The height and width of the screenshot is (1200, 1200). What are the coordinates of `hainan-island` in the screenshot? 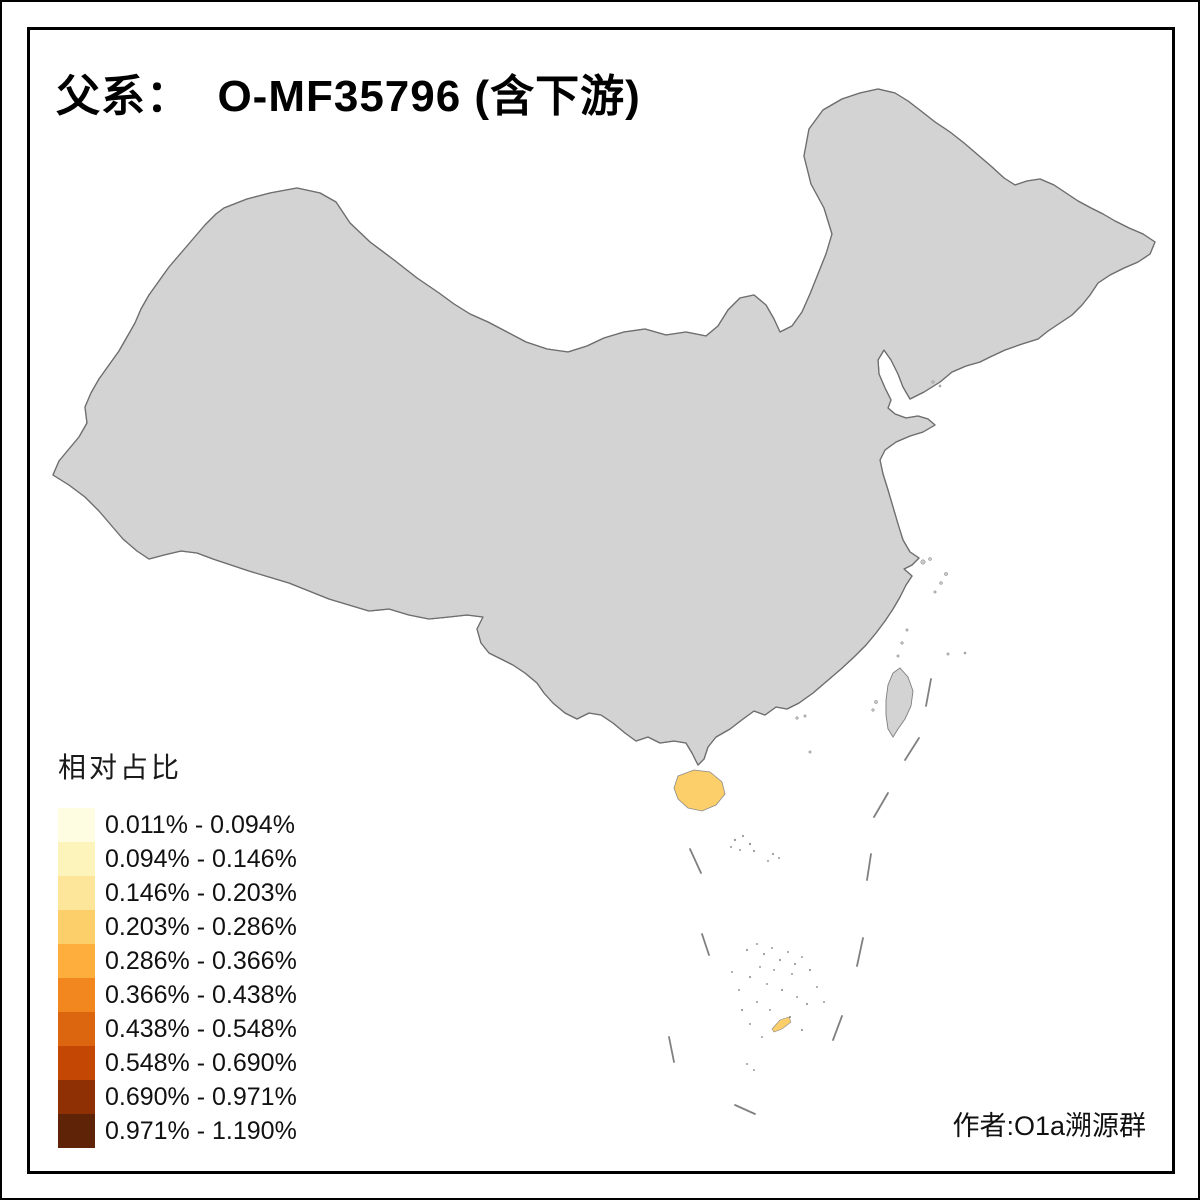 It's located at (699, 790).